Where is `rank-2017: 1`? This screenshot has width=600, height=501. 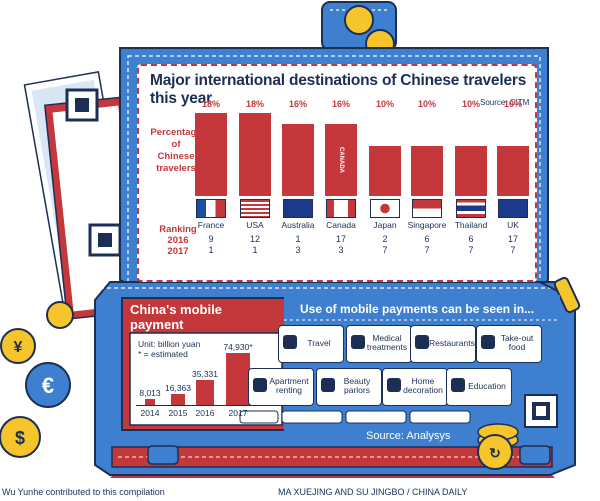 rank-2017: 1 is located at coordinates (211, 250).